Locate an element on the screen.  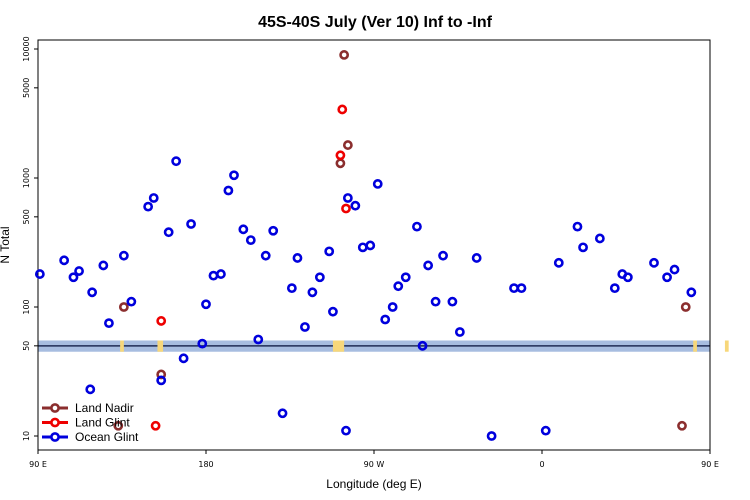
legend-ocean-glint-marker is located at coordinates (55, 437).